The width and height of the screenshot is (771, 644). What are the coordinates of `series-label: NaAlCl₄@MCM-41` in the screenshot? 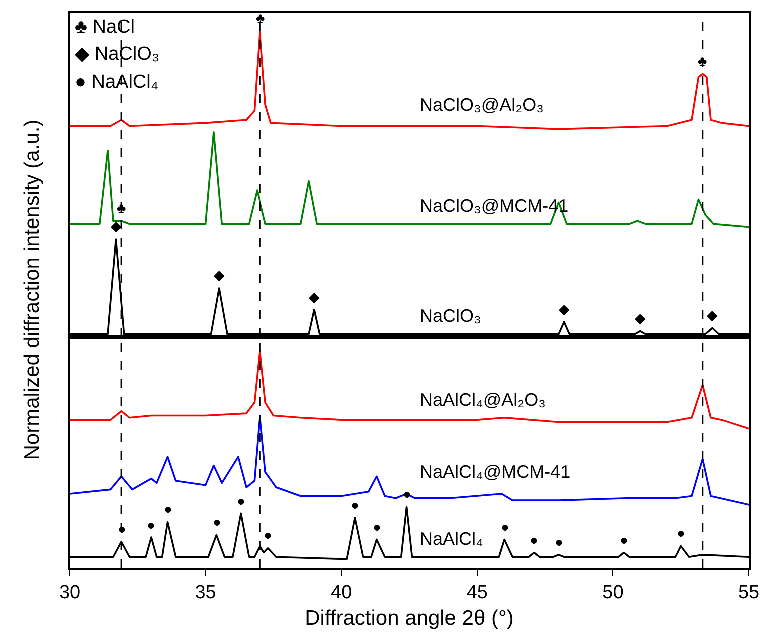 It's located at (495, 472).